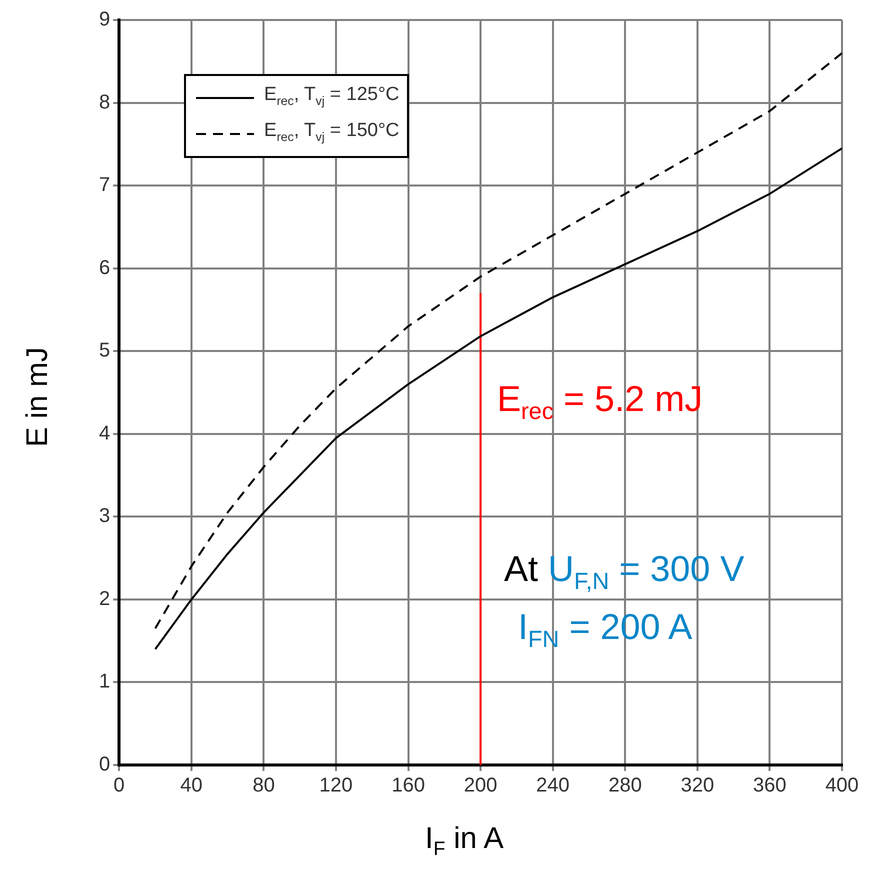 The image size is (876, 871). Describe the element at coordinates (104, 681) in the screenshot. I see `y-tick-label: 1` at that location.